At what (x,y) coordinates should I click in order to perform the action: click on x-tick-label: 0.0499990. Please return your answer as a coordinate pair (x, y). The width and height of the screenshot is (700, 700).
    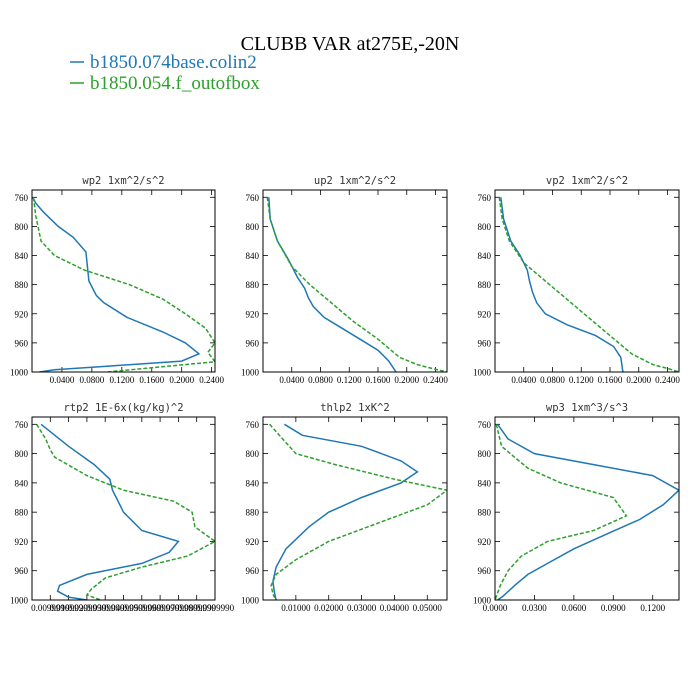
    Looking at the image, I should click on (123, 608).